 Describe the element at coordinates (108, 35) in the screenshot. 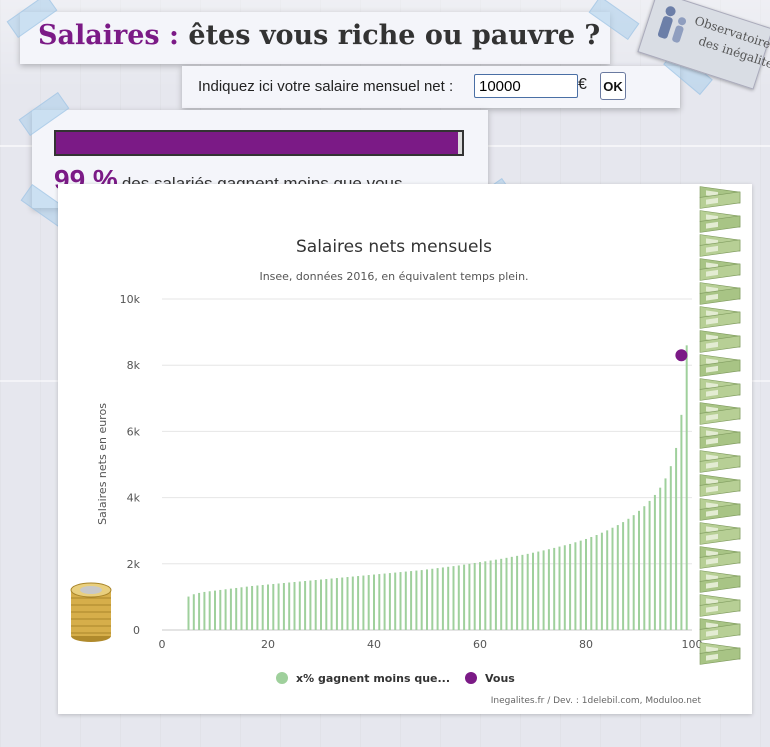

I see `page-title-accent: Salaires :` at that location.